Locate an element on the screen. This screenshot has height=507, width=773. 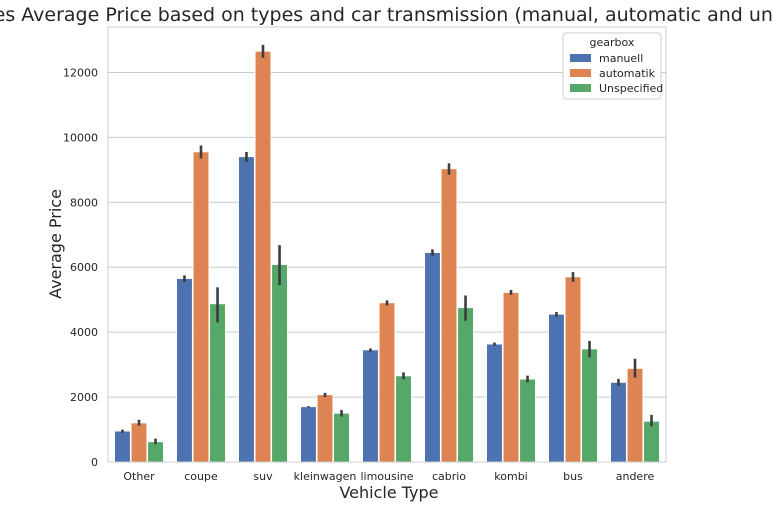
legend-label-manuell: manuell is located at coordinates (621, 58).